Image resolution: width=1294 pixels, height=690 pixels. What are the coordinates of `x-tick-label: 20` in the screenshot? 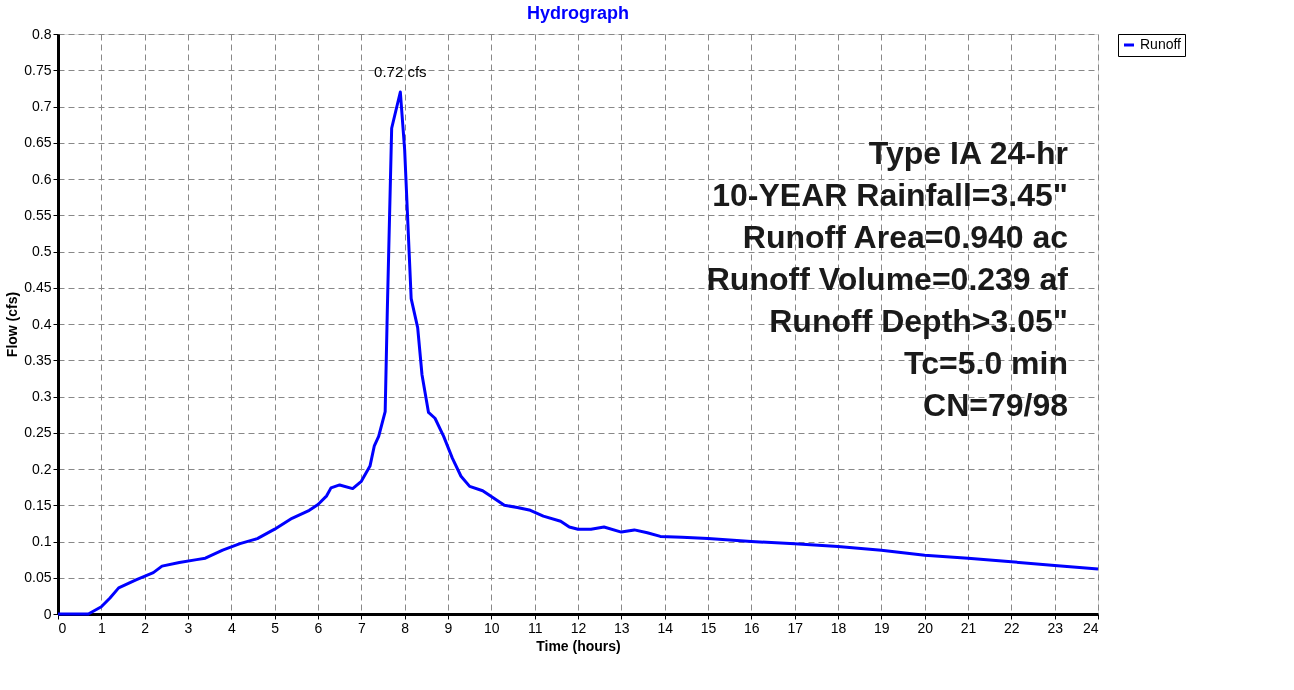 It's located at (925, 627).